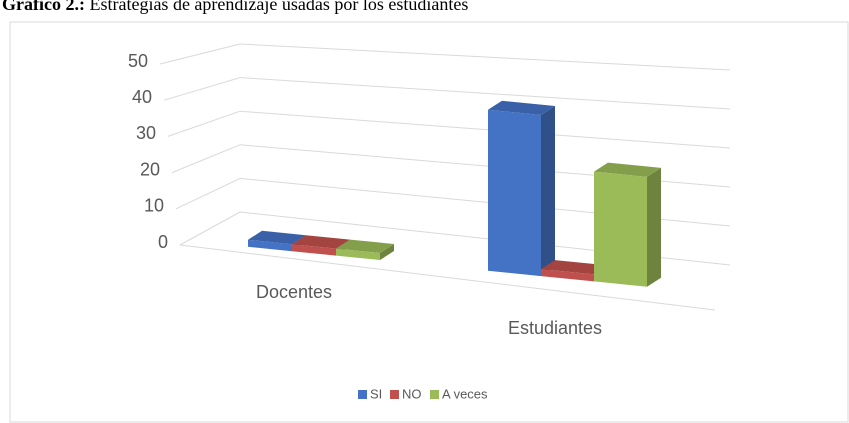  I want to click on y-tick-label: 10, so click(154, 206).